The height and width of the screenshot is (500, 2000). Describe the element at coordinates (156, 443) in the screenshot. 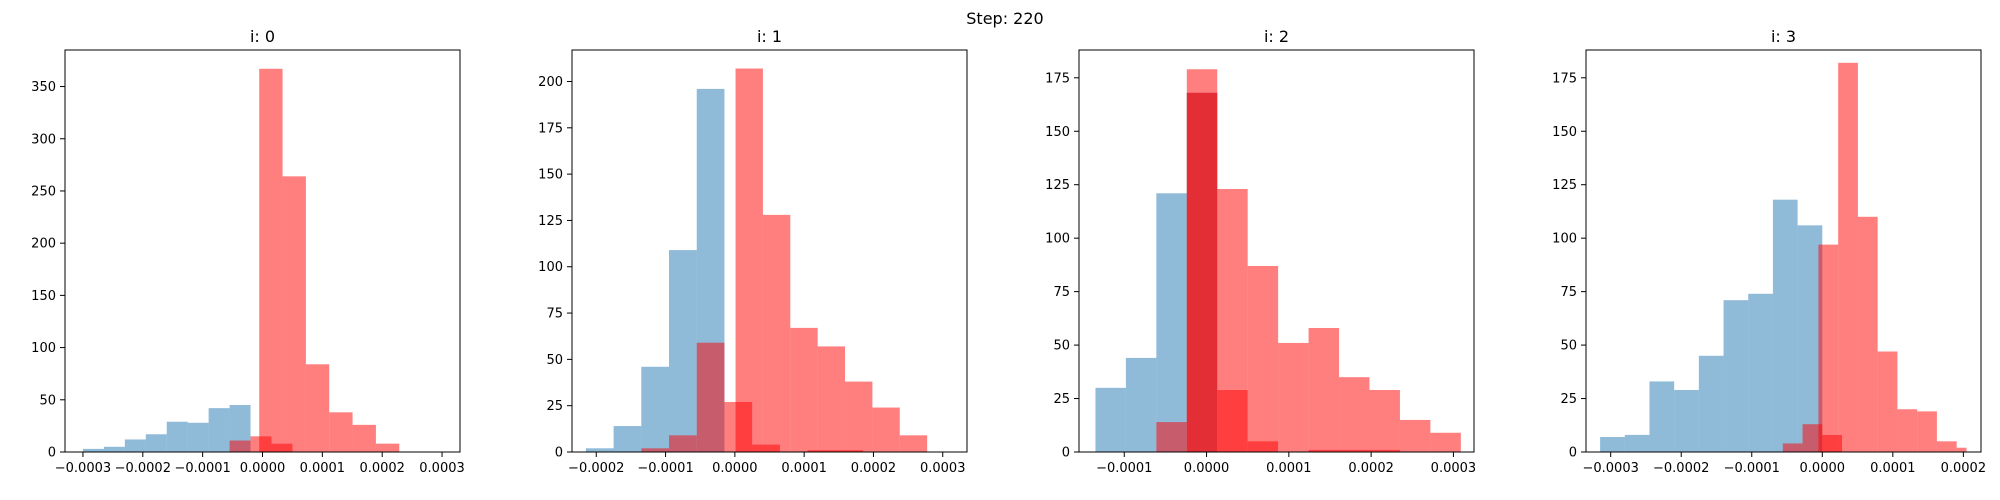

I see `bar-p0-s0-b3` at that location.